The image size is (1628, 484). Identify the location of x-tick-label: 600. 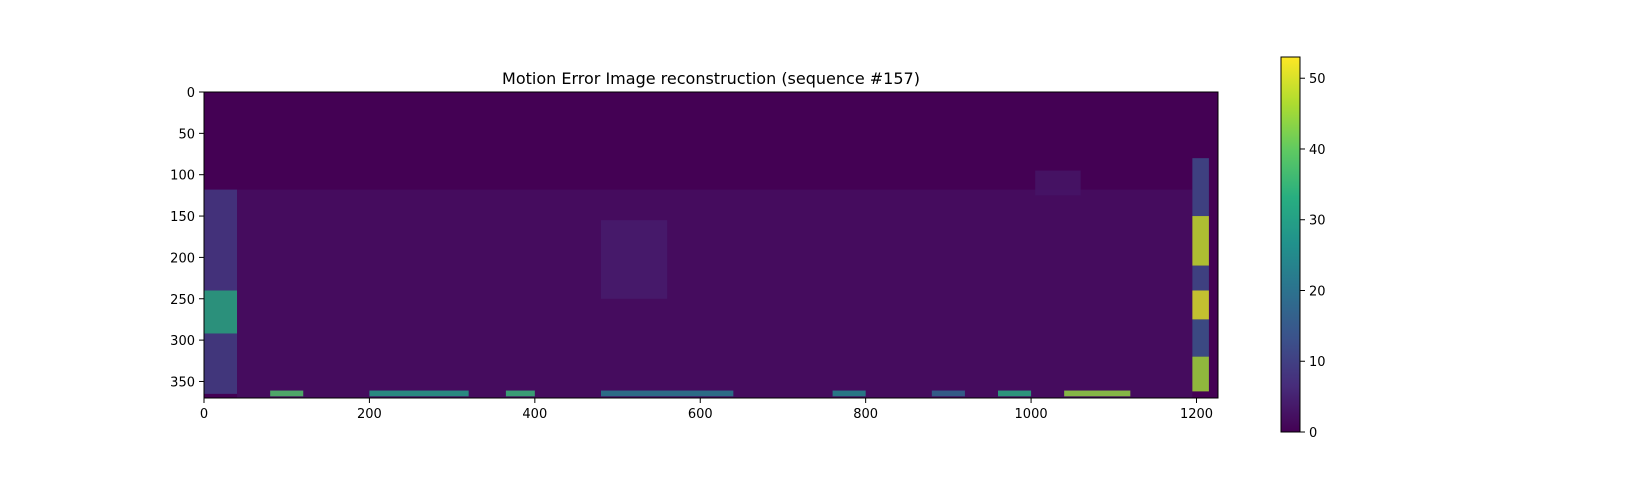
(700, 414).